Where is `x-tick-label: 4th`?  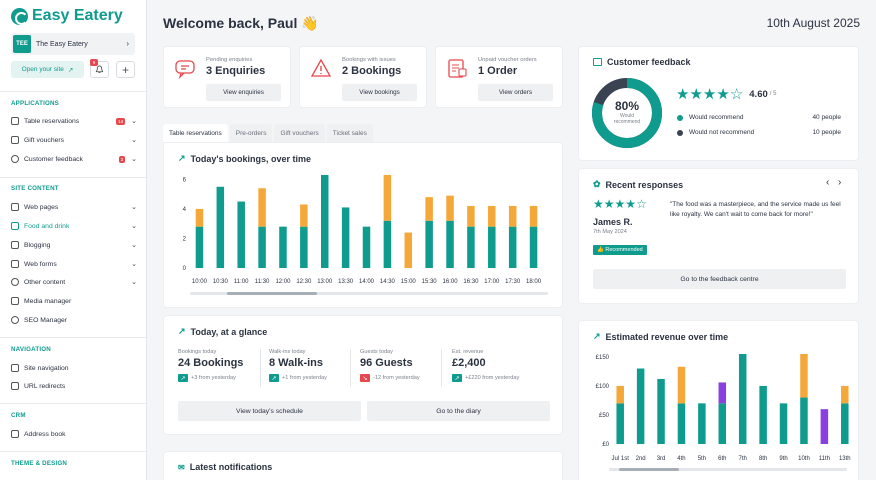 x-tick-label: 4th is located at coordinates (681, 459).